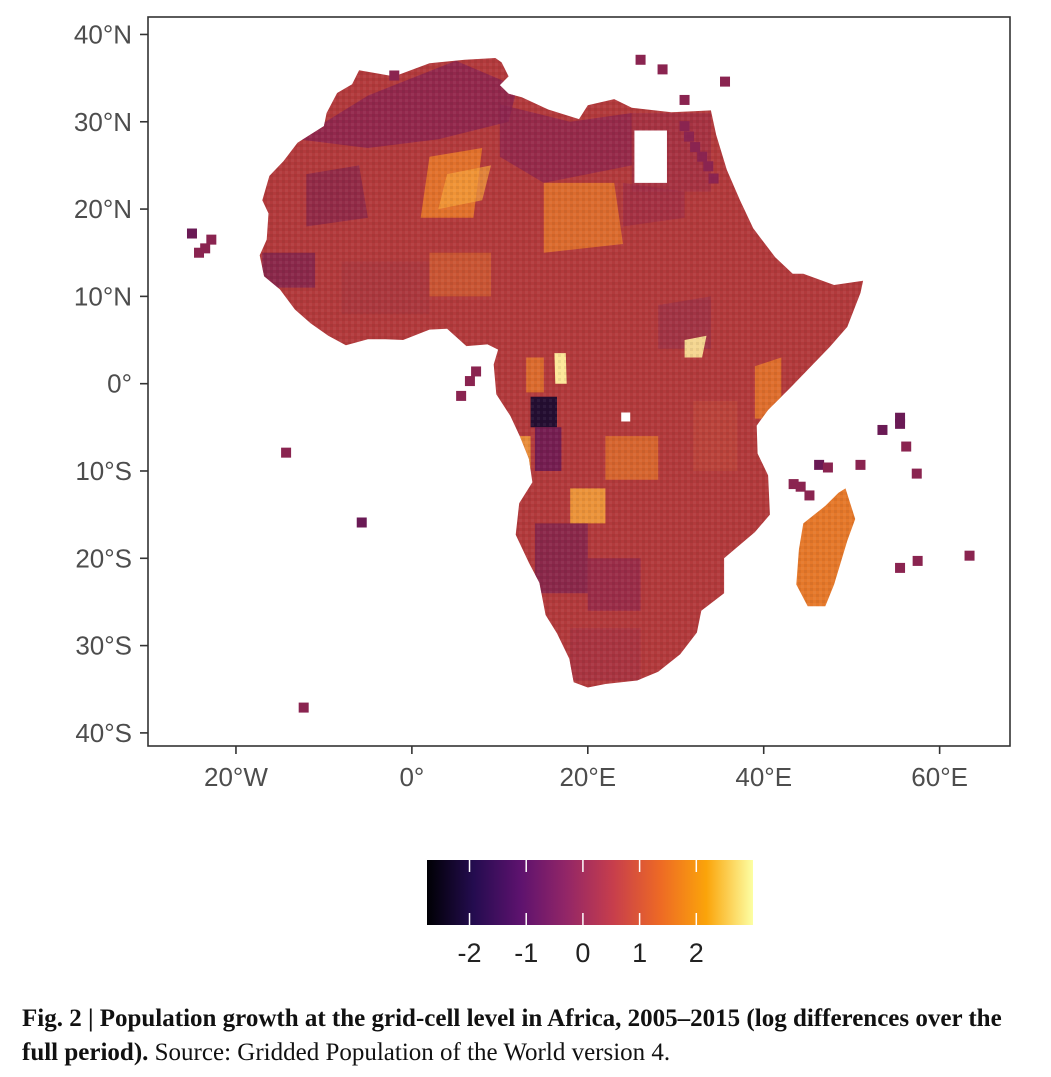 The image size is (1051, 1077). I want to click on y-tick-label: 10°S, so click(103, 471).